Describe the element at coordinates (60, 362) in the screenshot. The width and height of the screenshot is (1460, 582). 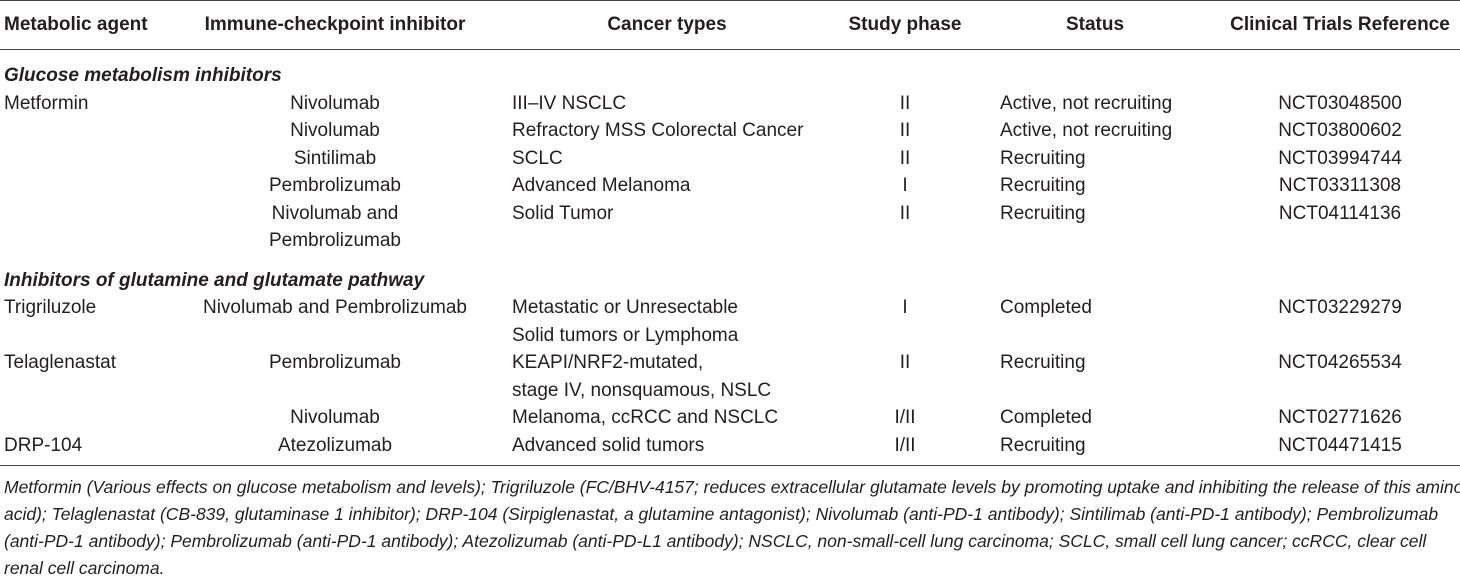
I see `cell-metabolic-agent: Telaglenastat` at that location.